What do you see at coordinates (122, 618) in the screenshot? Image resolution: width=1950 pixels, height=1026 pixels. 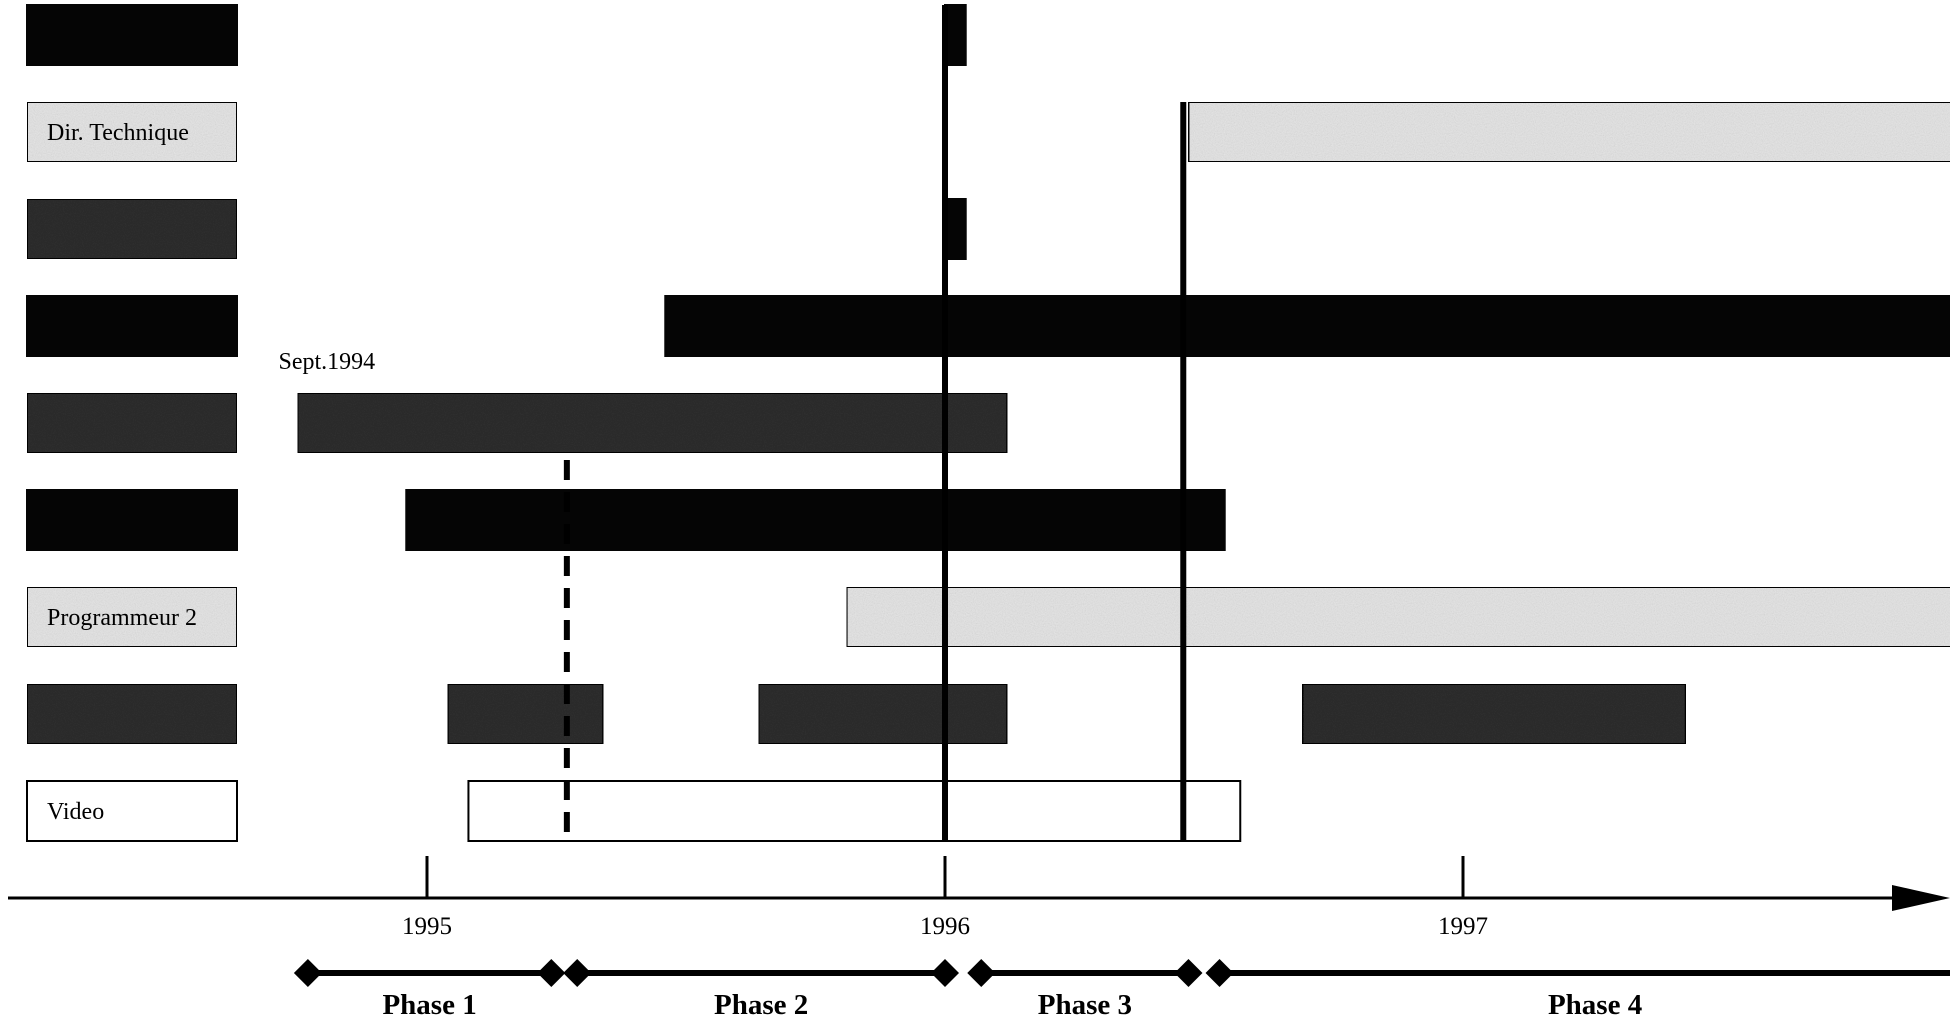 I see `row-label-text: Programmeur 2` at bounding box center [122, 618].